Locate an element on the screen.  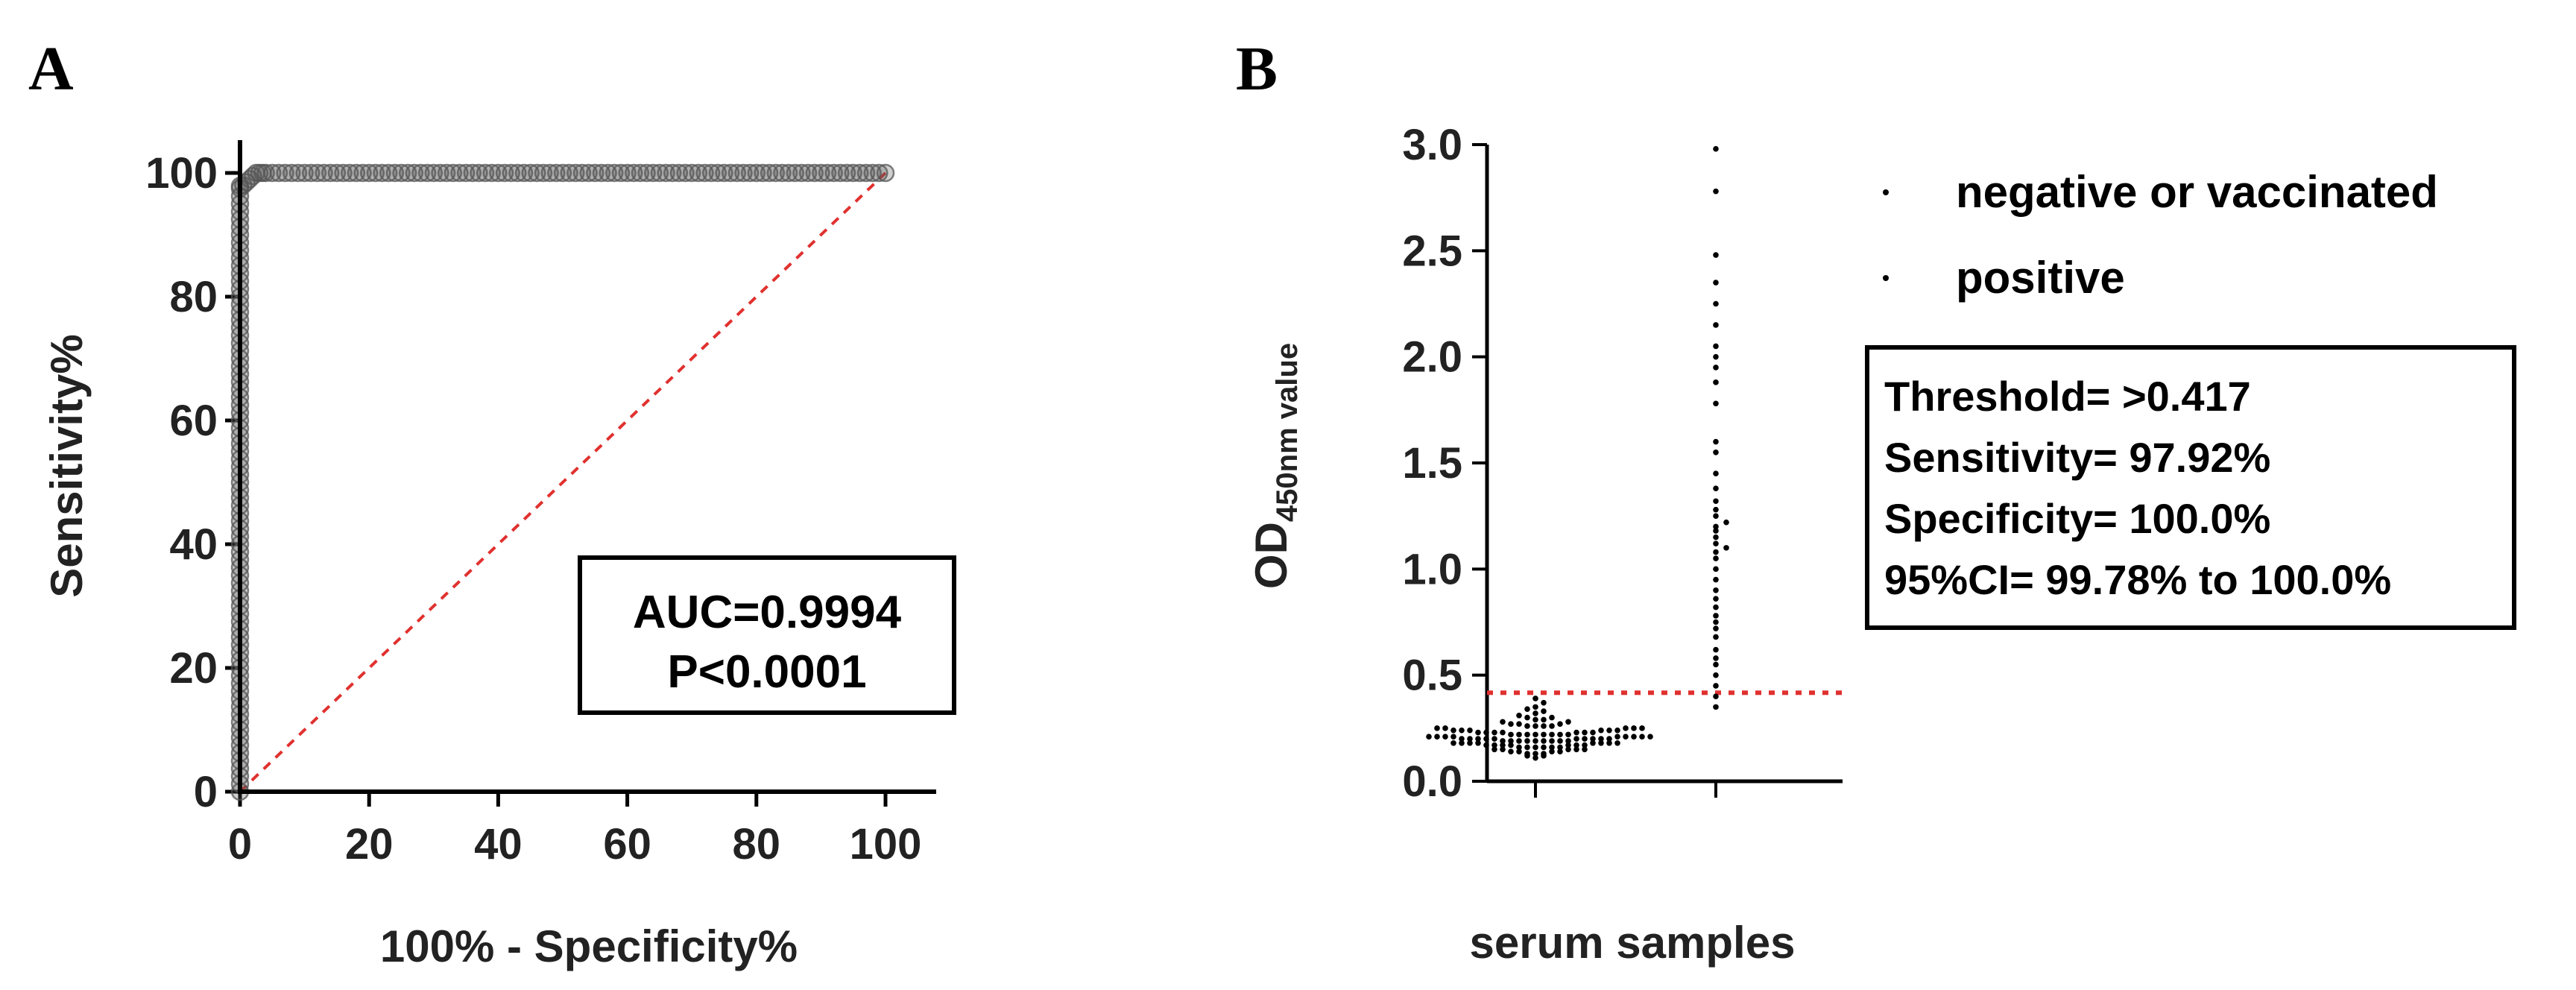
roc-y-tick-label: 100 is located at coordinates (181, 174).